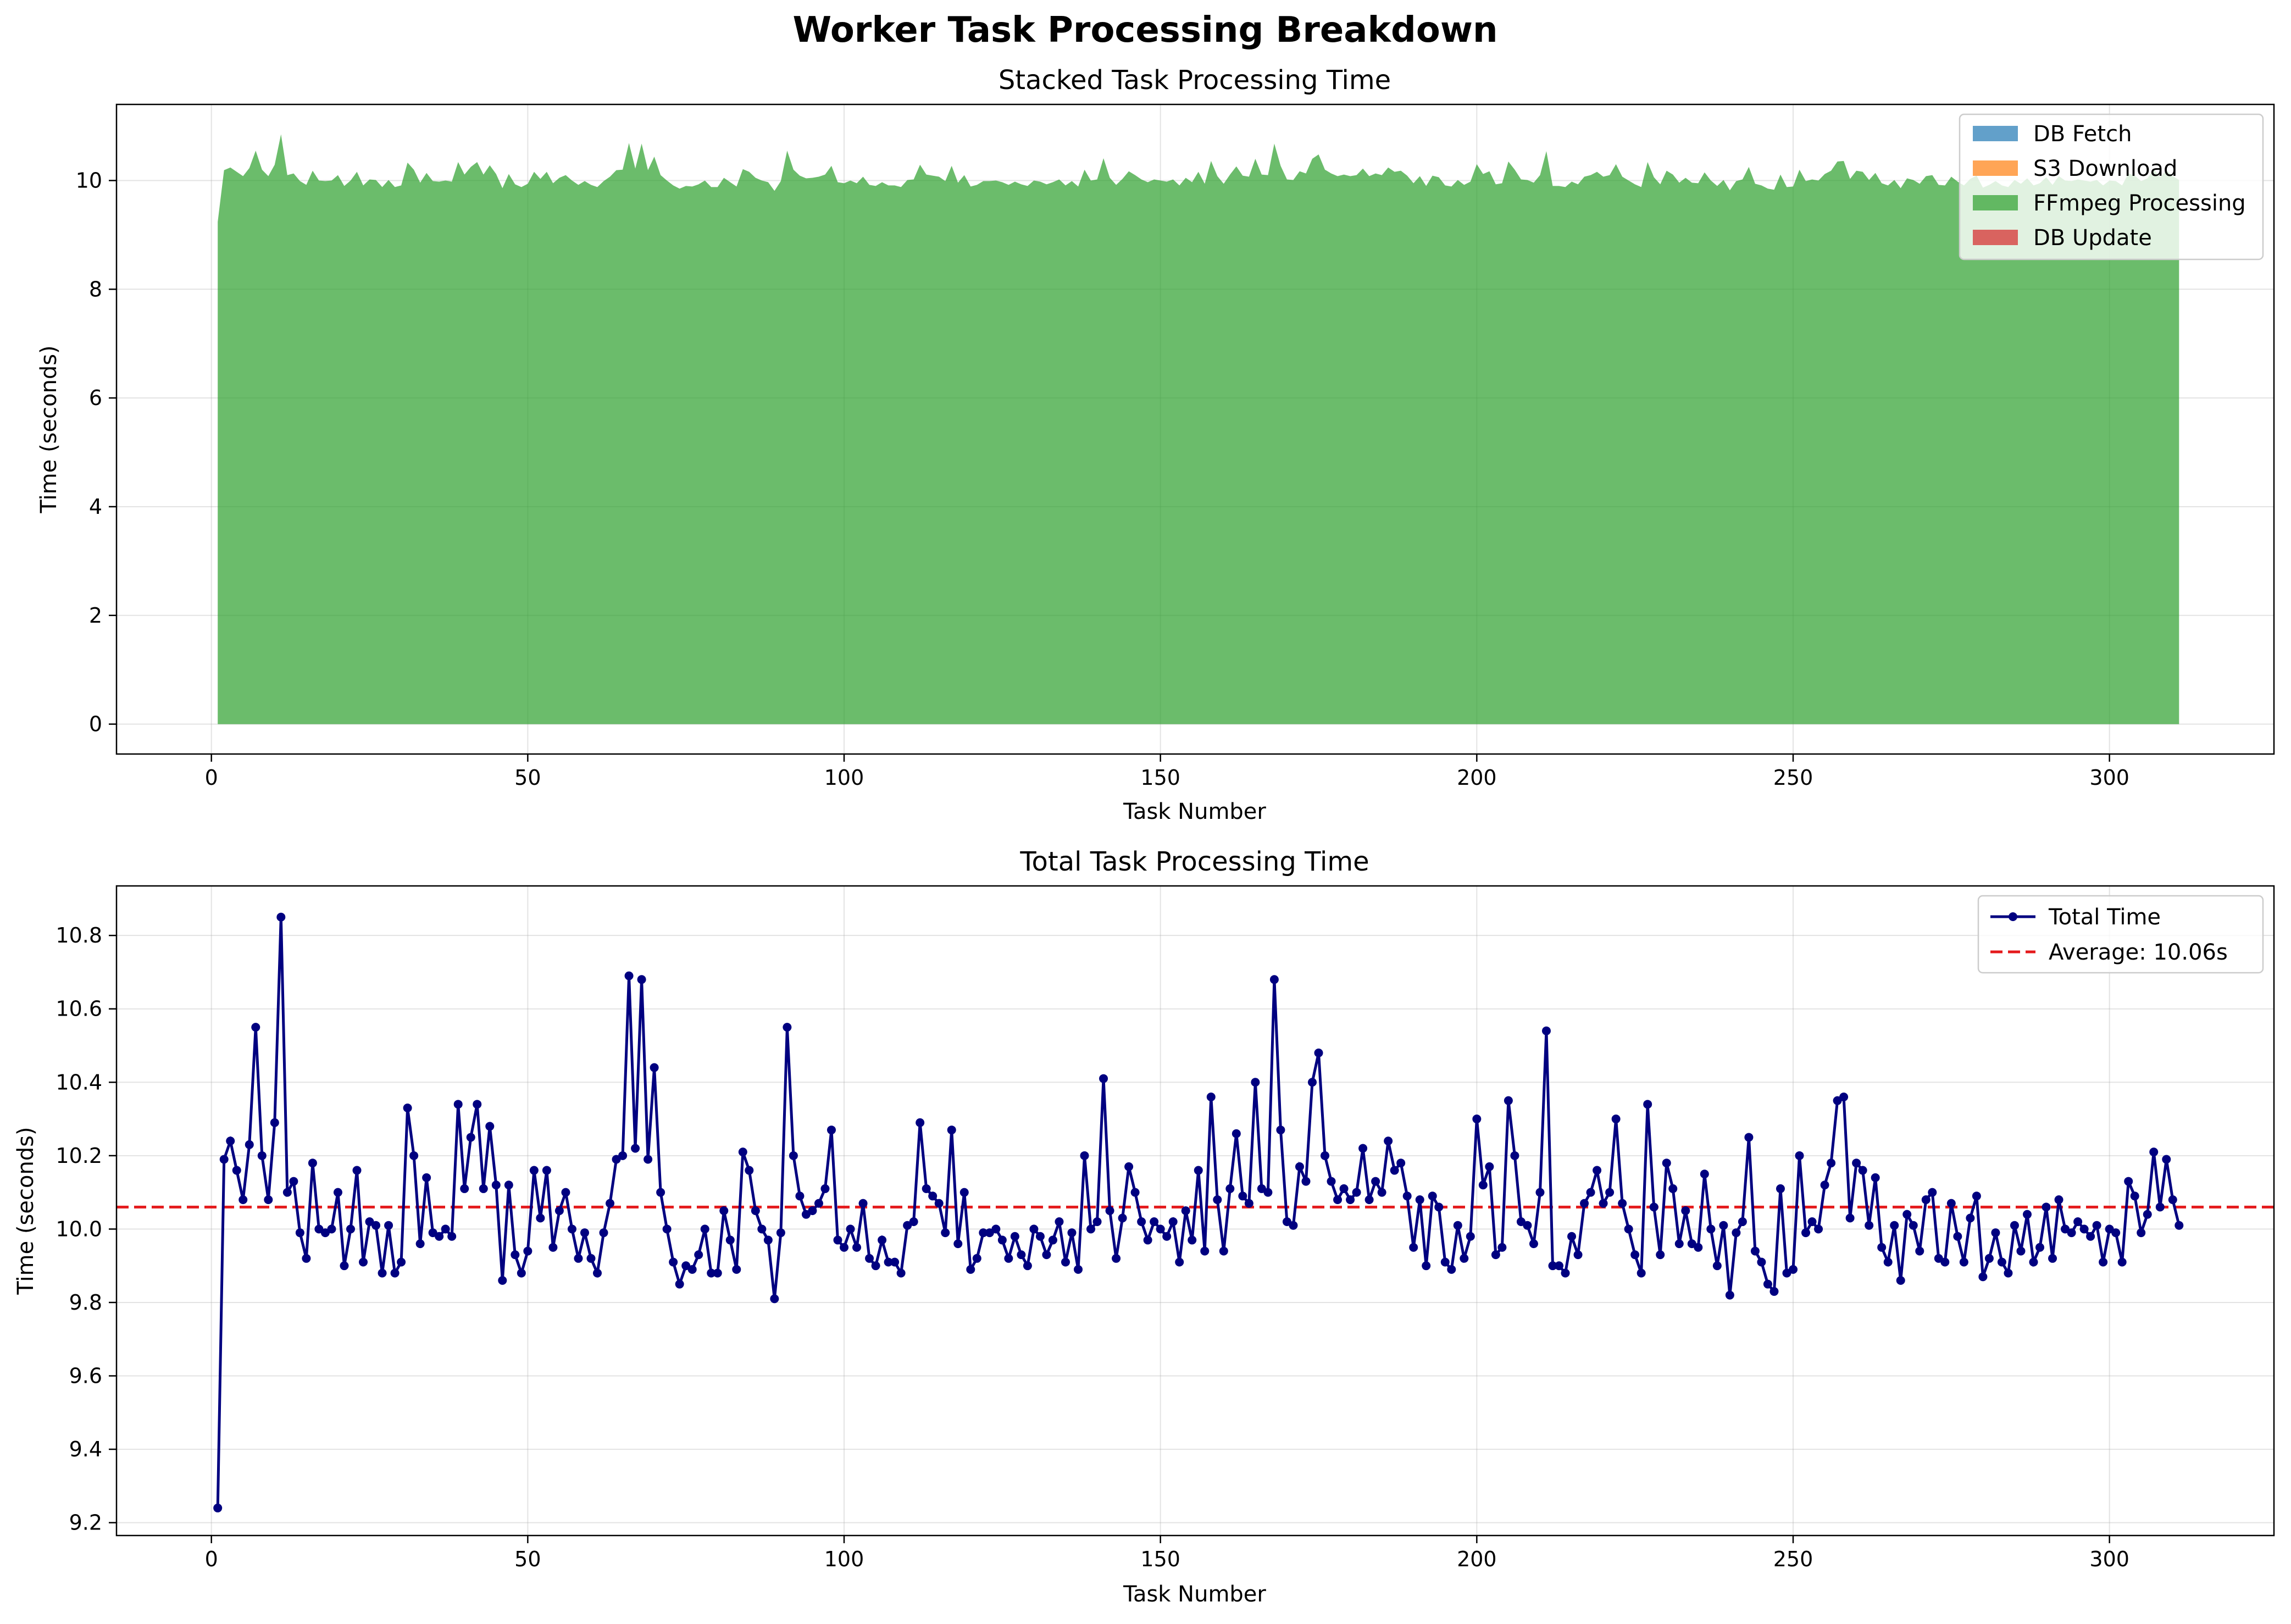 The image size is (2291, 1624). Describe the element at coordinates (2013, 916) in the screenshot. I see `legend-marker-total-time` at that location.